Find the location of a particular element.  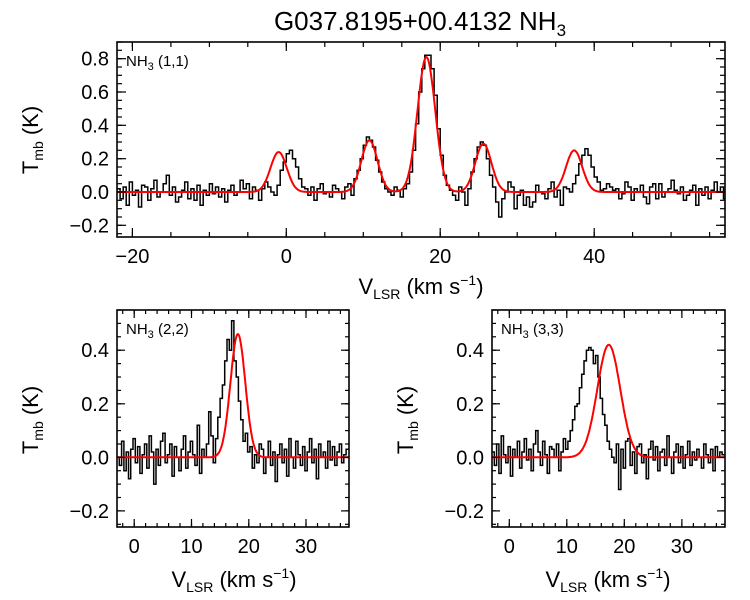

panel-label-transition: (3,3) is located at coordinates (546, 329).